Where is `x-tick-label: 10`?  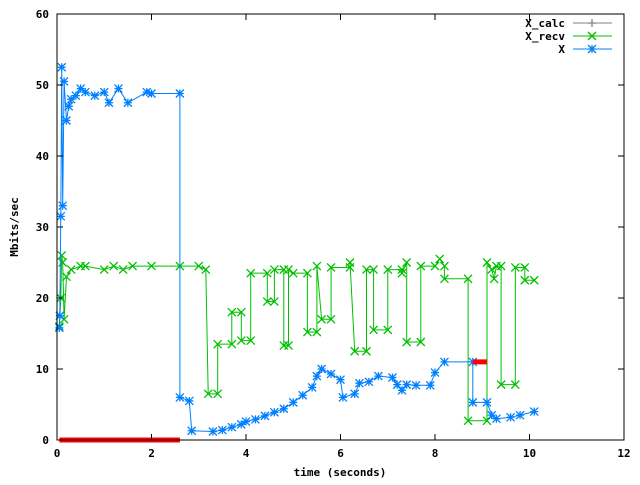
x-tick-label: 10 is located at coordinates (529, 453).